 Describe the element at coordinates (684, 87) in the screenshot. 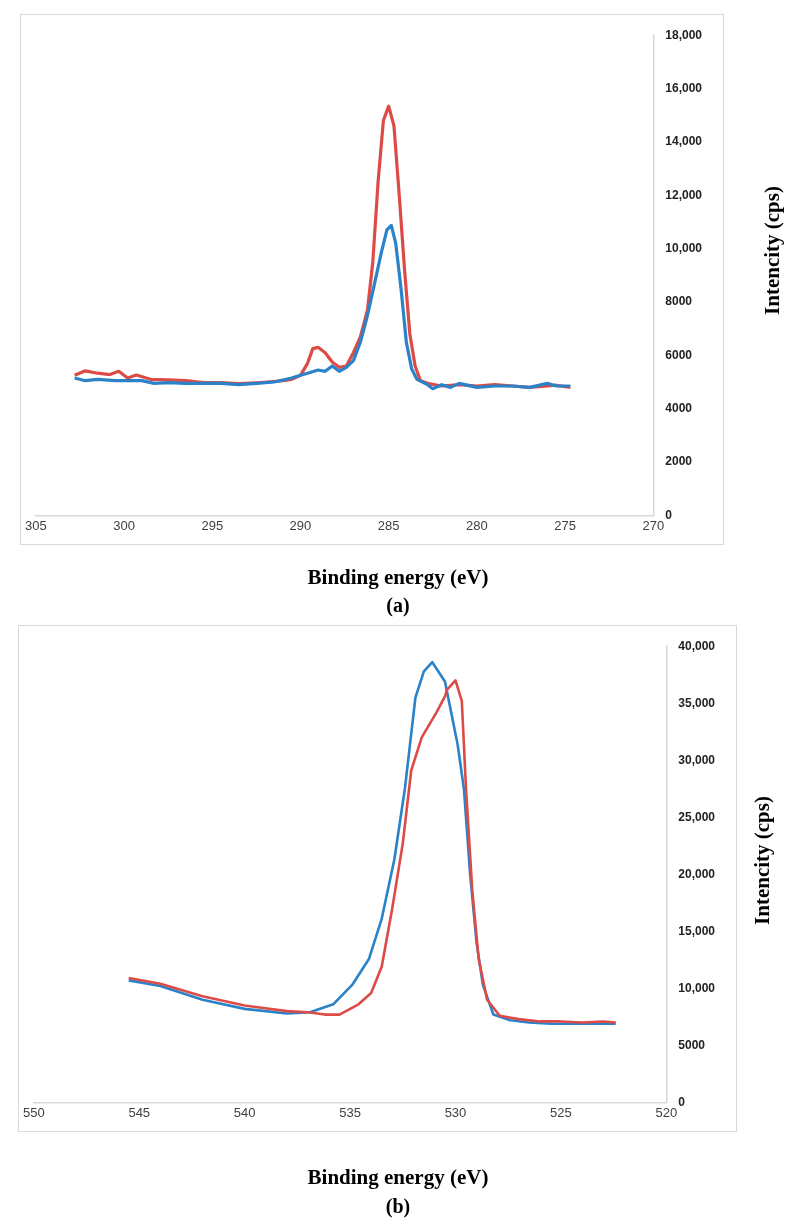

I see `y-tick-label: 16,000` at that location.